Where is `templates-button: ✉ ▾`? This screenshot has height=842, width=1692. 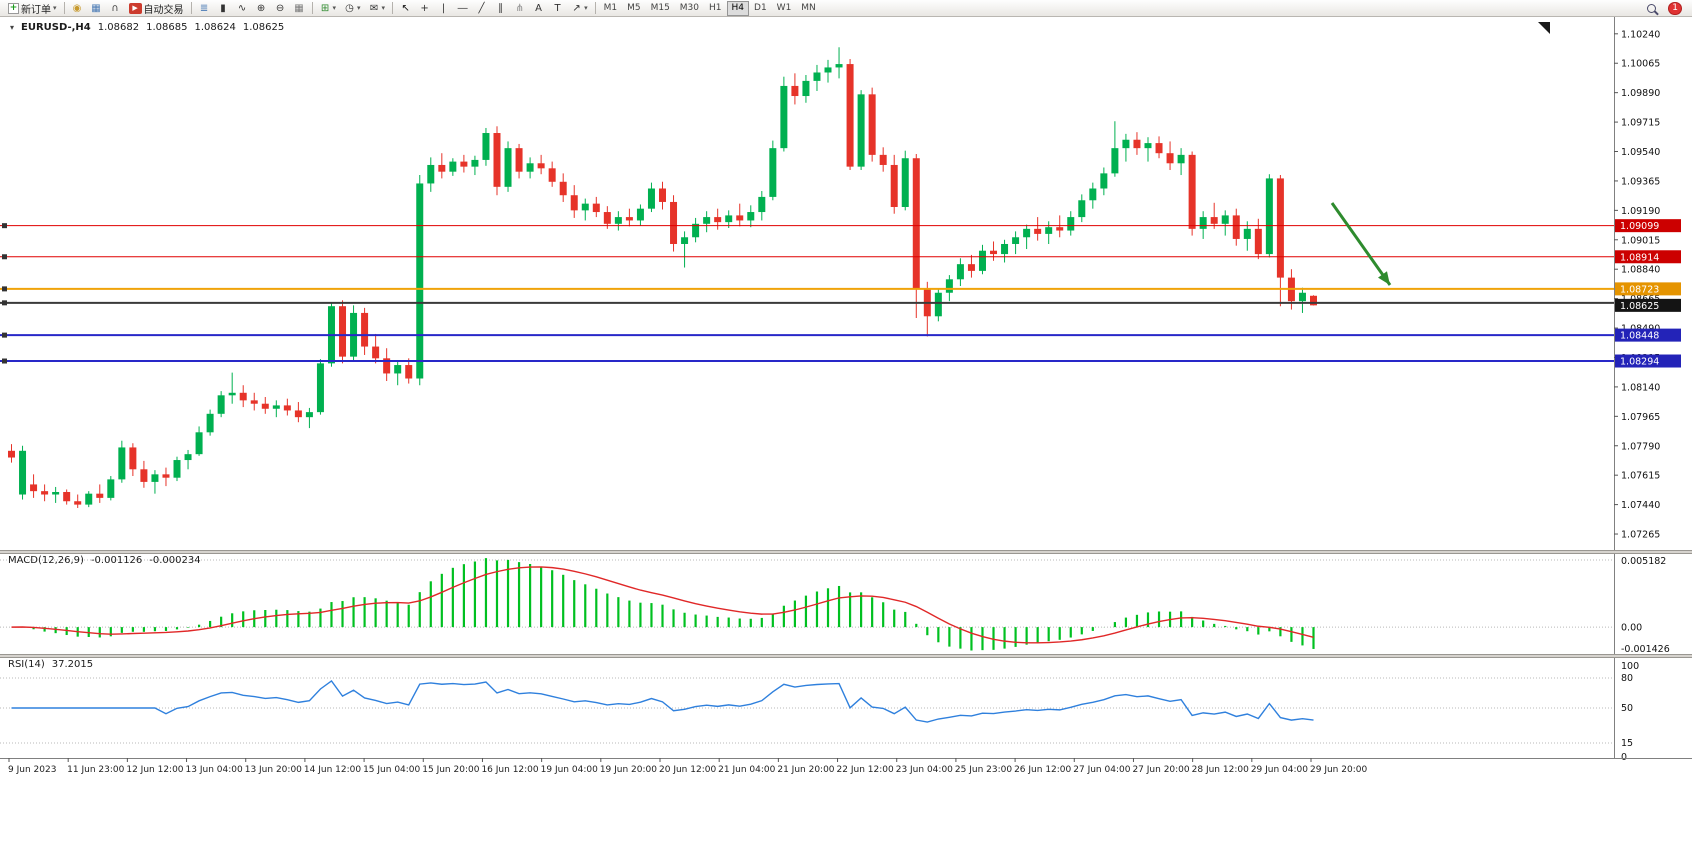 templates-button: ✉ ▾ is located at coordinates (377, 8).